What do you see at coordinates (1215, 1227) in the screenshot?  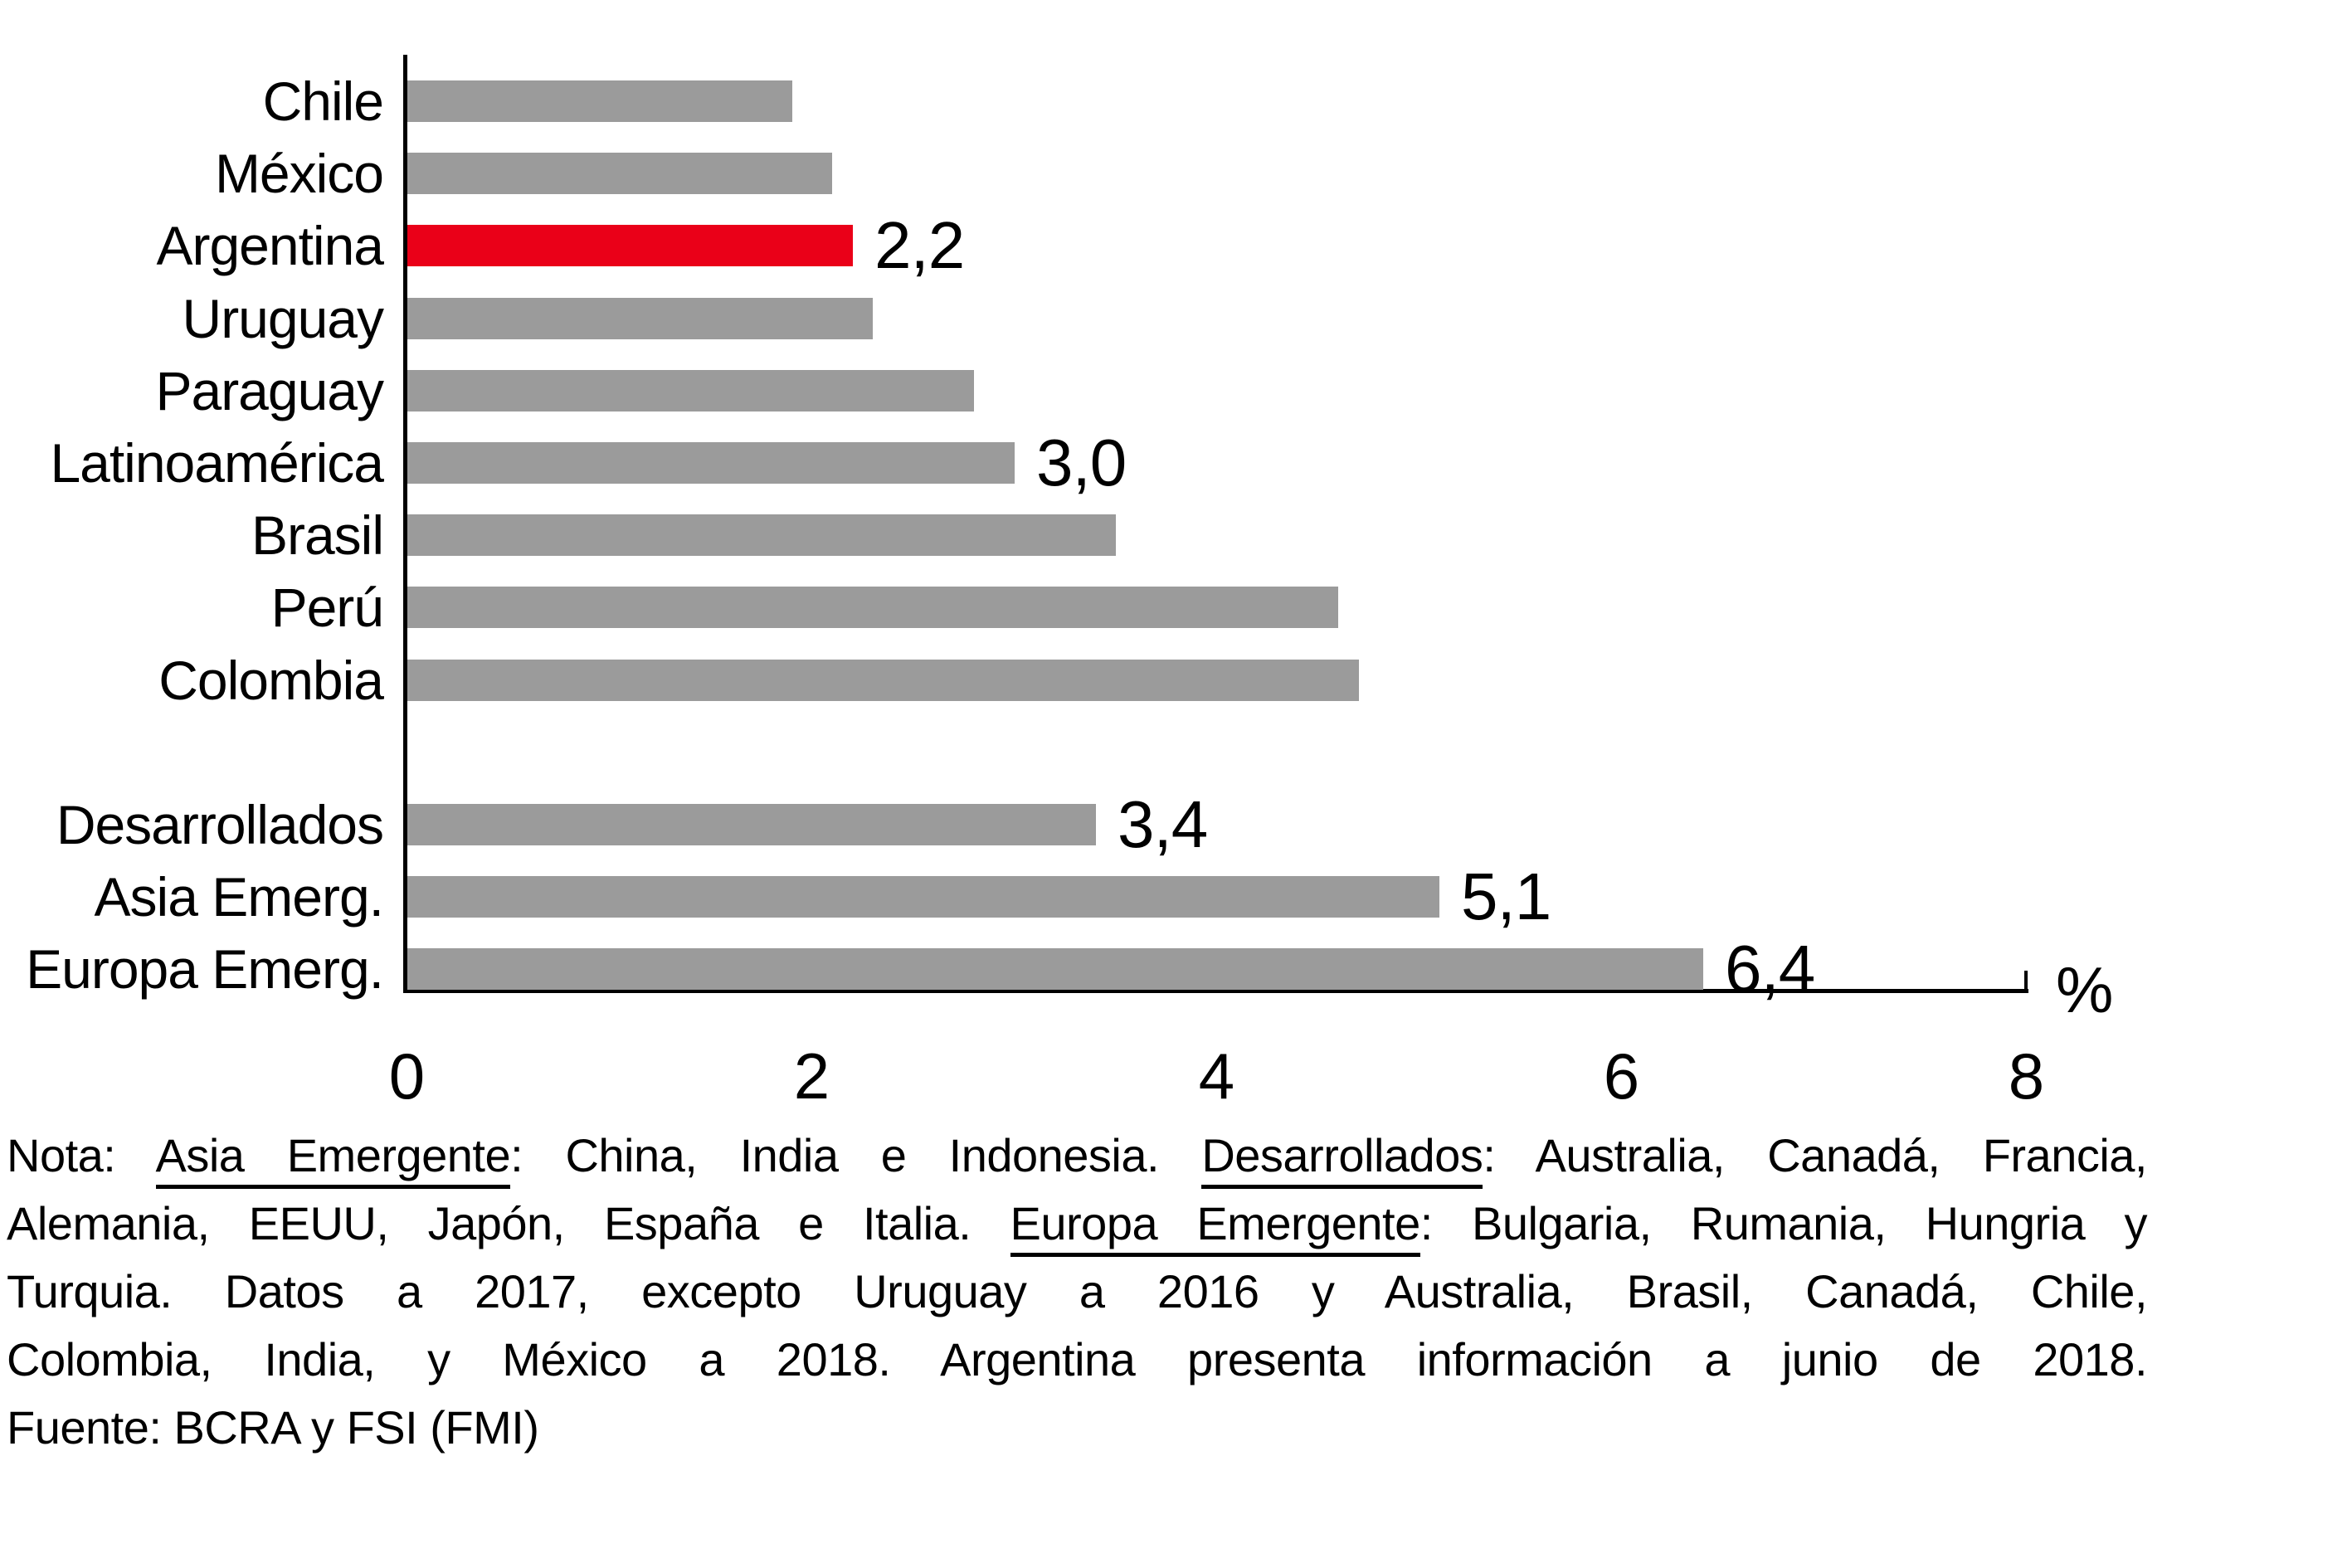 I see `underlined-term: Europa Emergente` at bounding box center [1215, 1227].